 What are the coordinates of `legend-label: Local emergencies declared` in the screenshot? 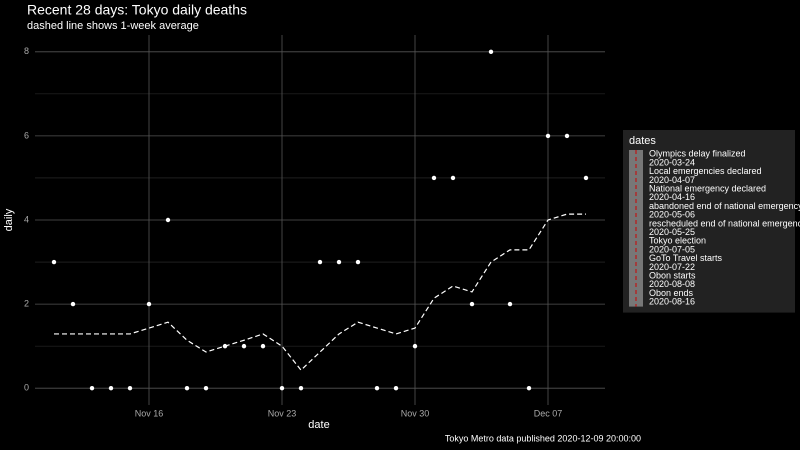 It's located at (705, 171).